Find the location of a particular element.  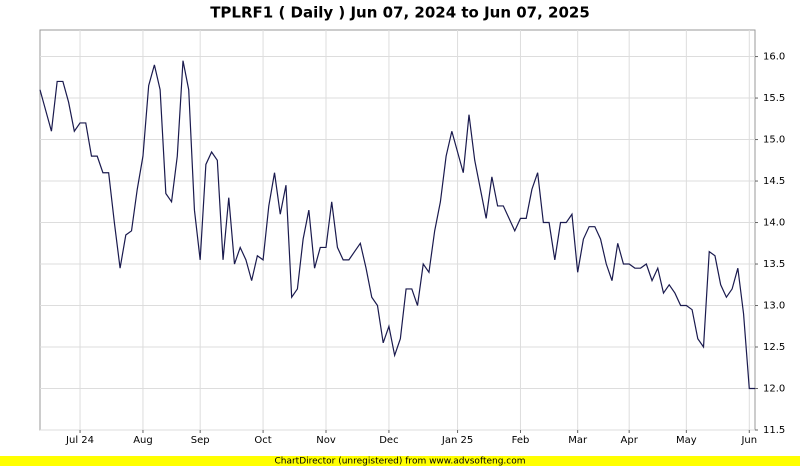

y-tick-label: 14.0 is located at coordinates (774, 223).